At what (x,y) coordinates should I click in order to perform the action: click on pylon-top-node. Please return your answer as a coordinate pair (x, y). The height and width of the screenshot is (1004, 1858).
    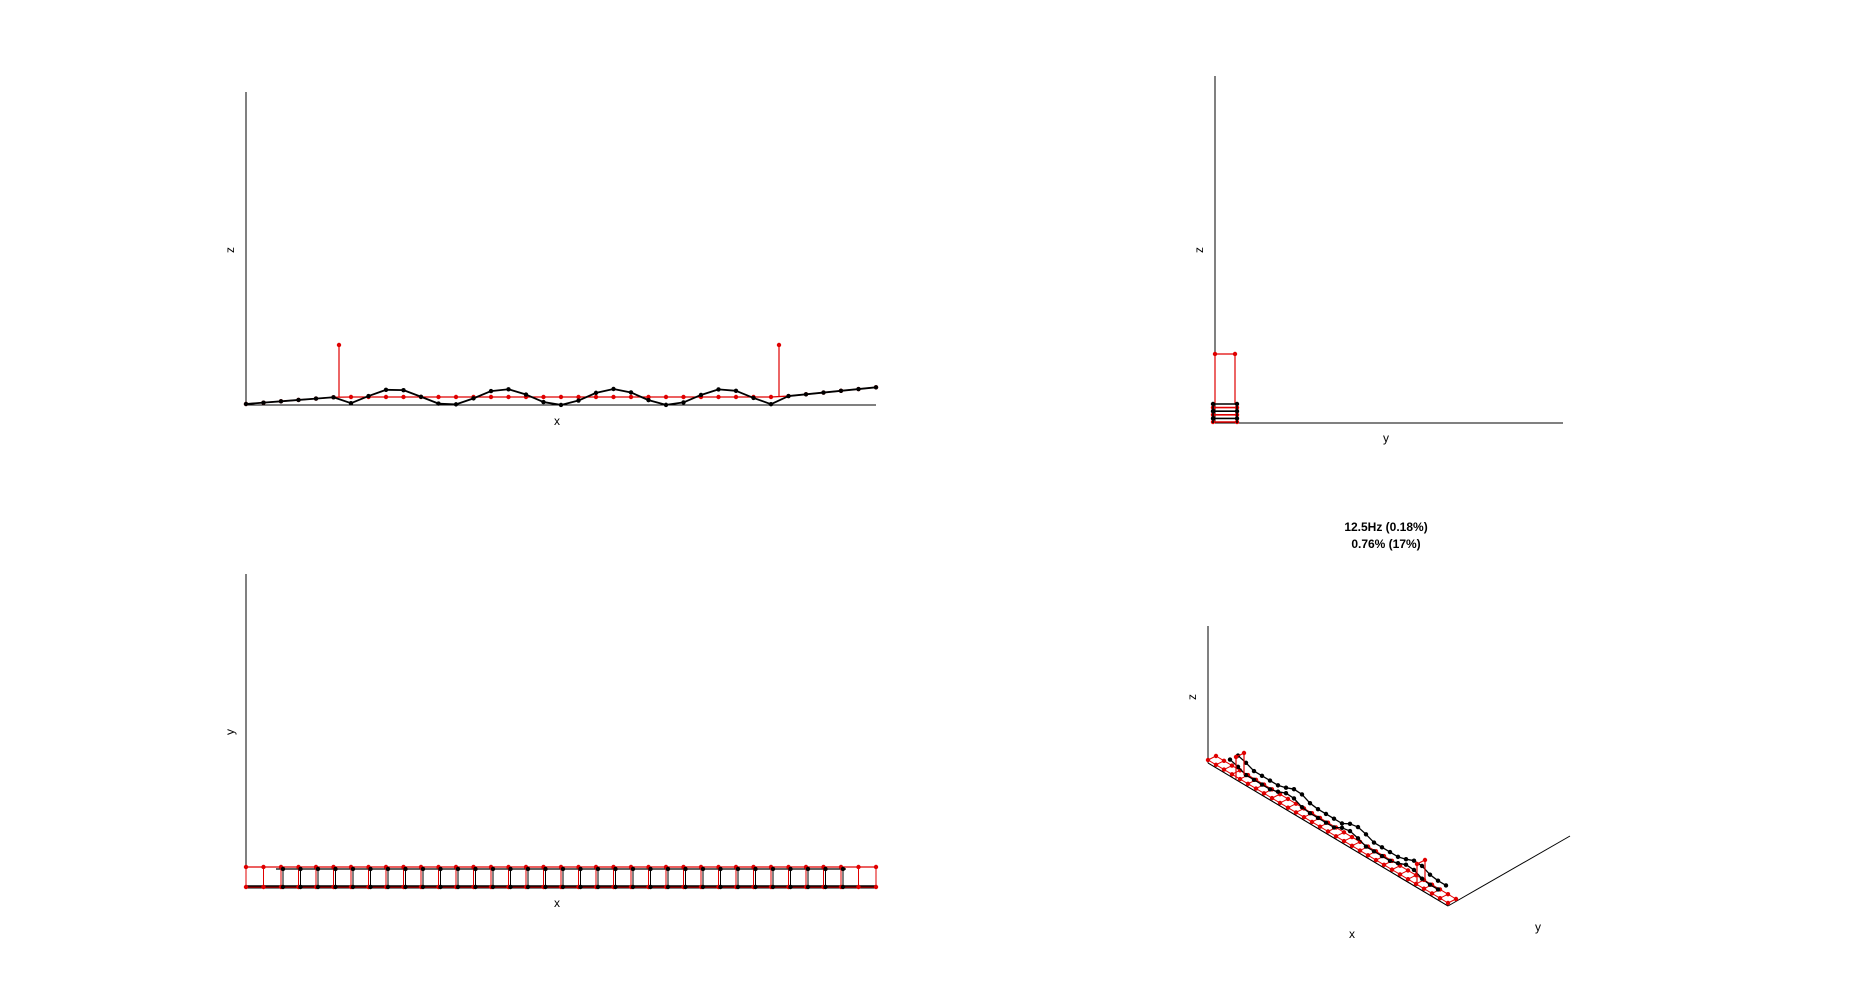
    Looking at the image, I should click on (779, 345).